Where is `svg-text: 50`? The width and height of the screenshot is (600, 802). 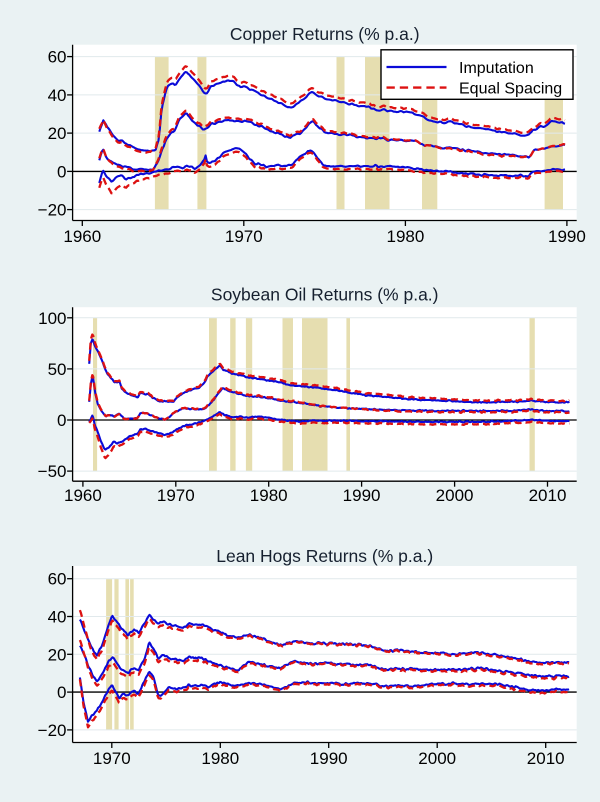
svg-text: 50 is located at coordinates (57, 369).